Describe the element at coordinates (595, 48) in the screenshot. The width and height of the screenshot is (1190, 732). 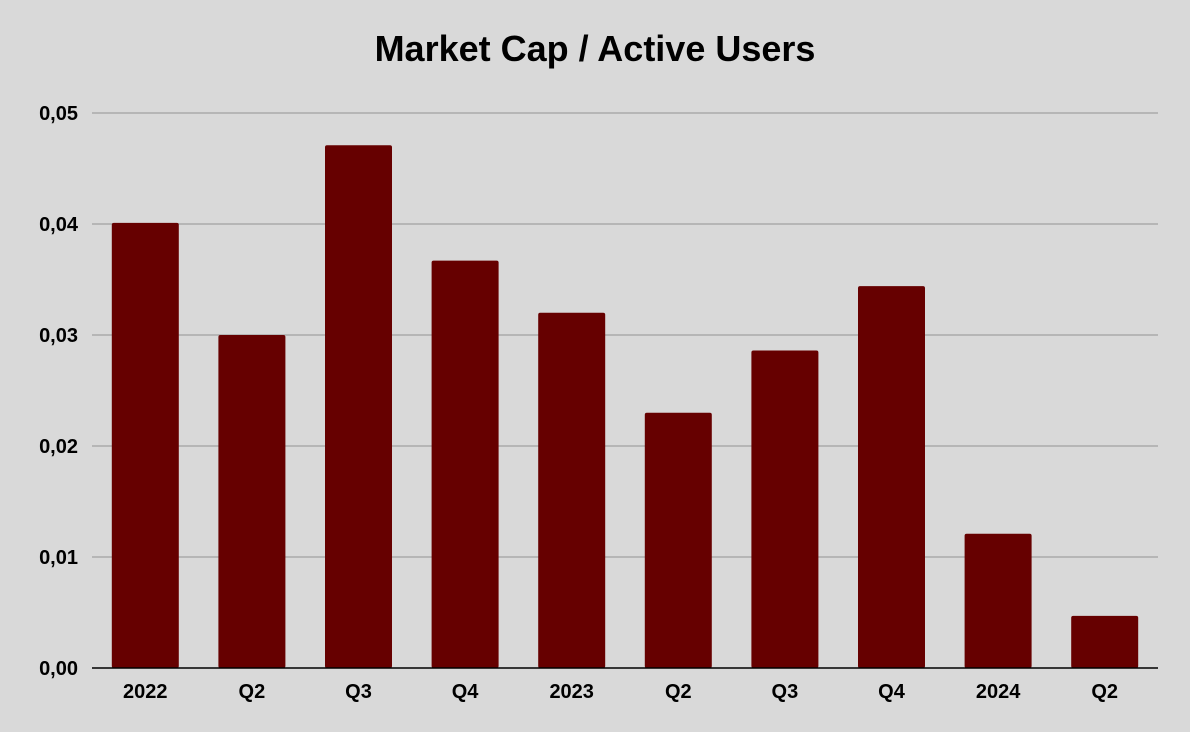
I see `chart-title: Market Cap / Active Users` at that location.